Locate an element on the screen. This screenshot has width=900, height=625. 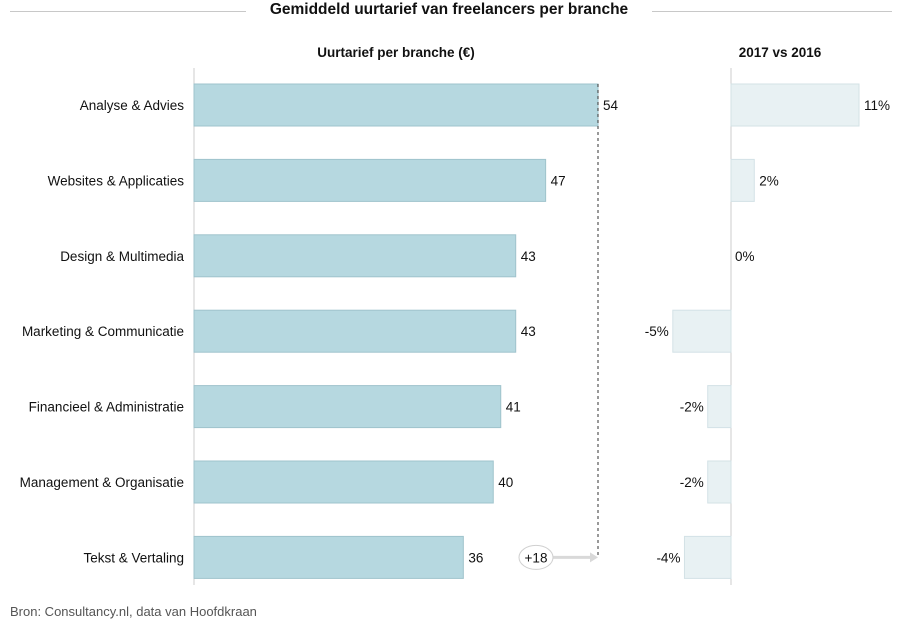
category-label: Marketing & Communicatie is located at coordinates (103, 331).